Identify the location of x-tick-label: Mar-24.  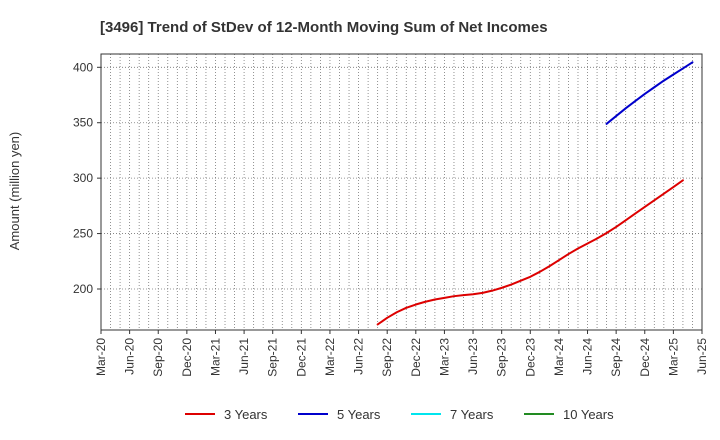
(559, 357).